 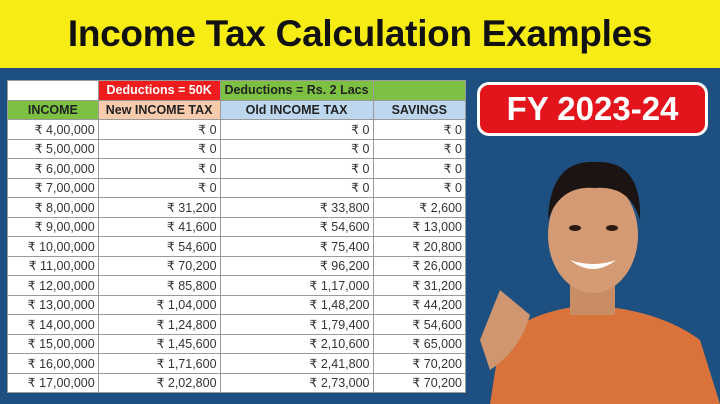 I want to click on table-row-cell: ₹ 85,800, so click(x=159, y=285).